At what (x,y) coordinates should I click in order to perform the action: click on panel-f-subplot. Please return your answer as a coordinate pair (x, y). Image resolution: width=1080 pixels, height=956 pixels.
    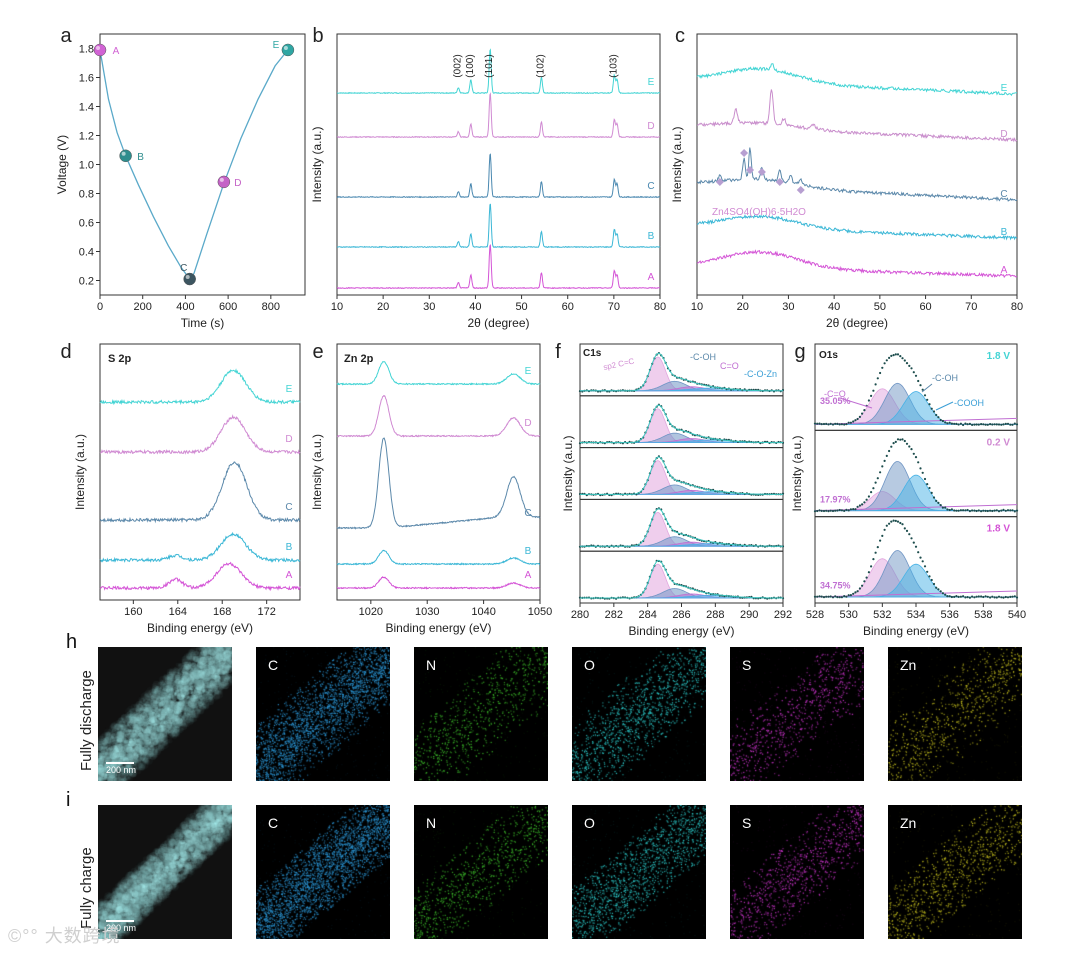
    Looking at the image, I should click on (681, 577).